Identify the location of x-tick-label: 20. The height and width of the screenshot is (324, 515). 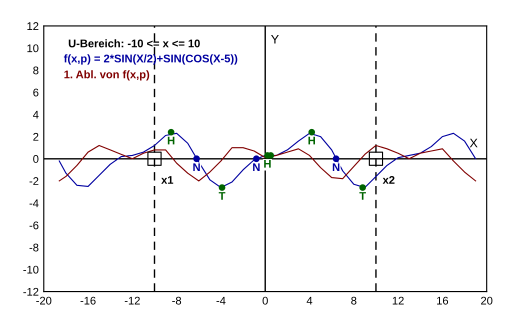
(486, 300).